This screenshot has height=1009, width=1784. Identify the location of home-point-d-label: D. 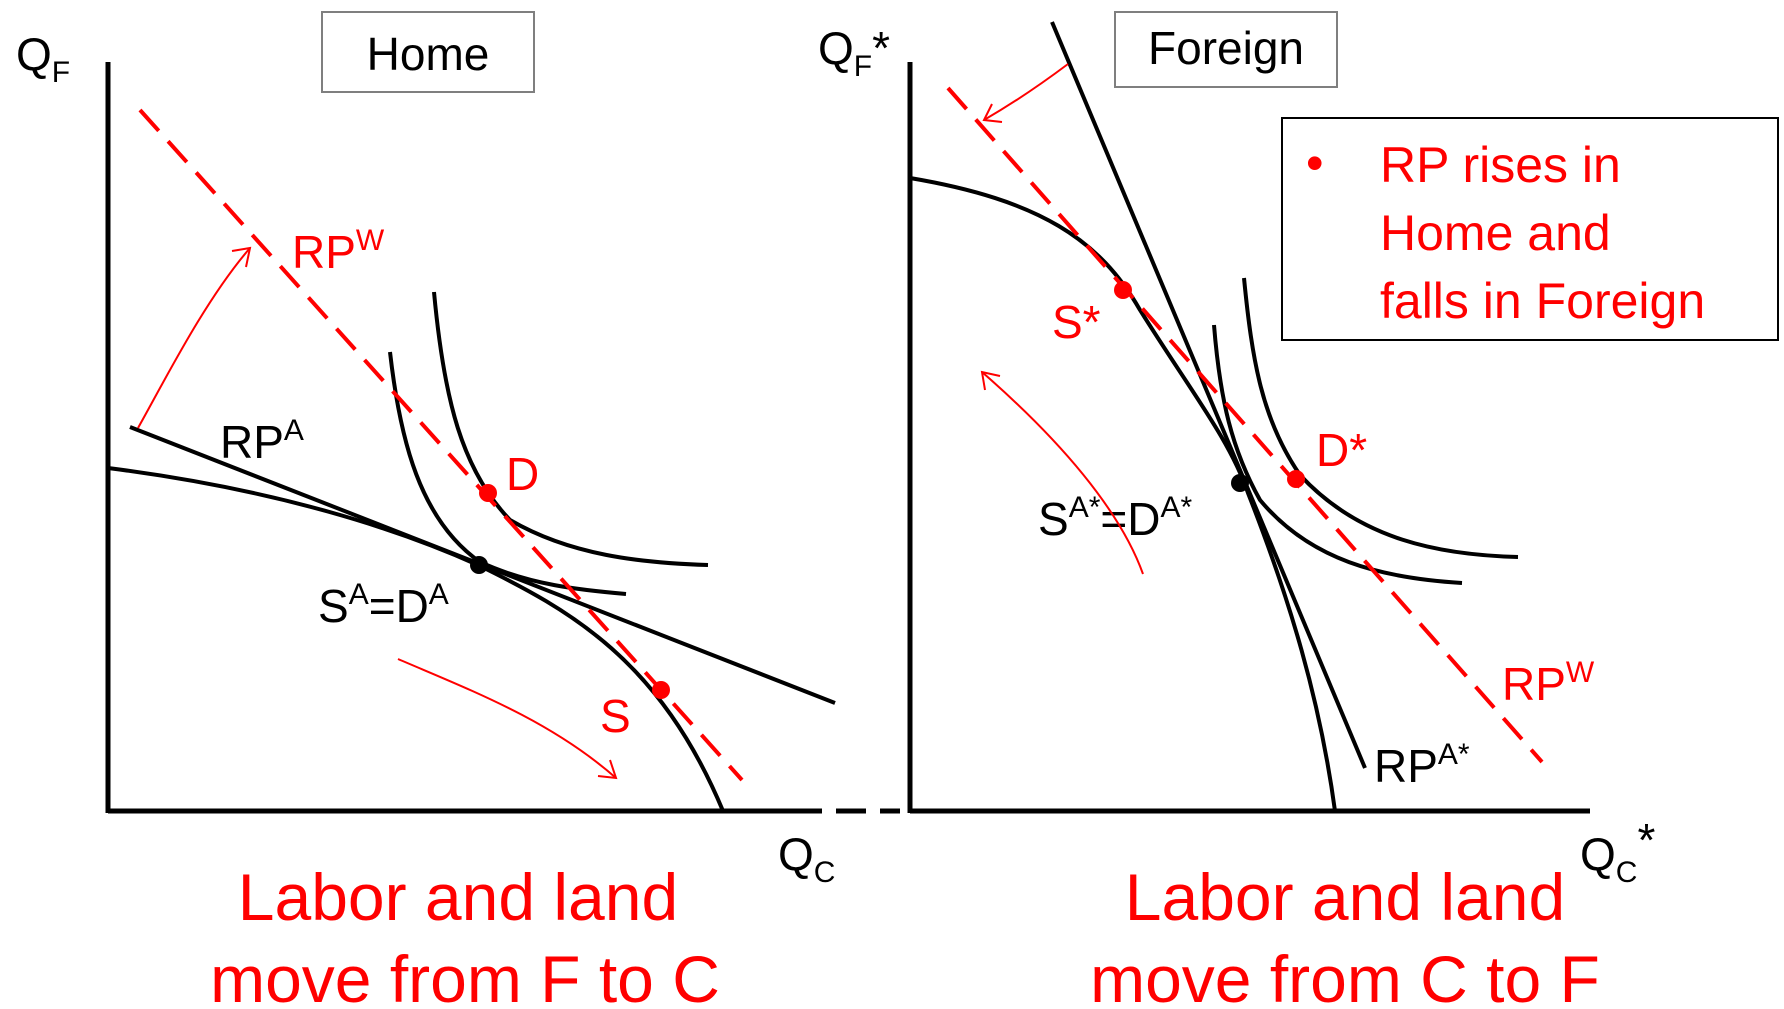
(522, 474).